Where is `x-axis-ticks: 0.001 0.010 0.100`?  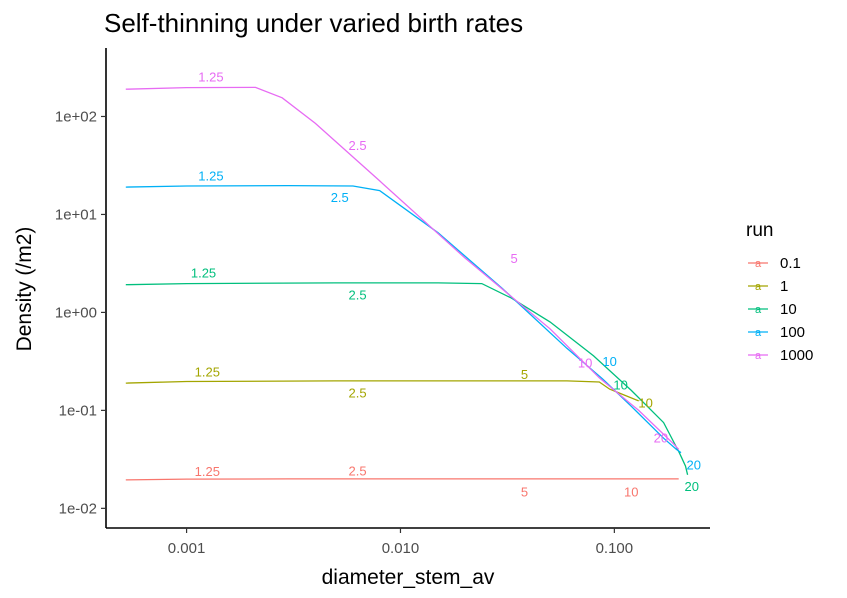
x-axis-ticks: 0.001 0.010 0.100 is located at coordinates (400, 542).